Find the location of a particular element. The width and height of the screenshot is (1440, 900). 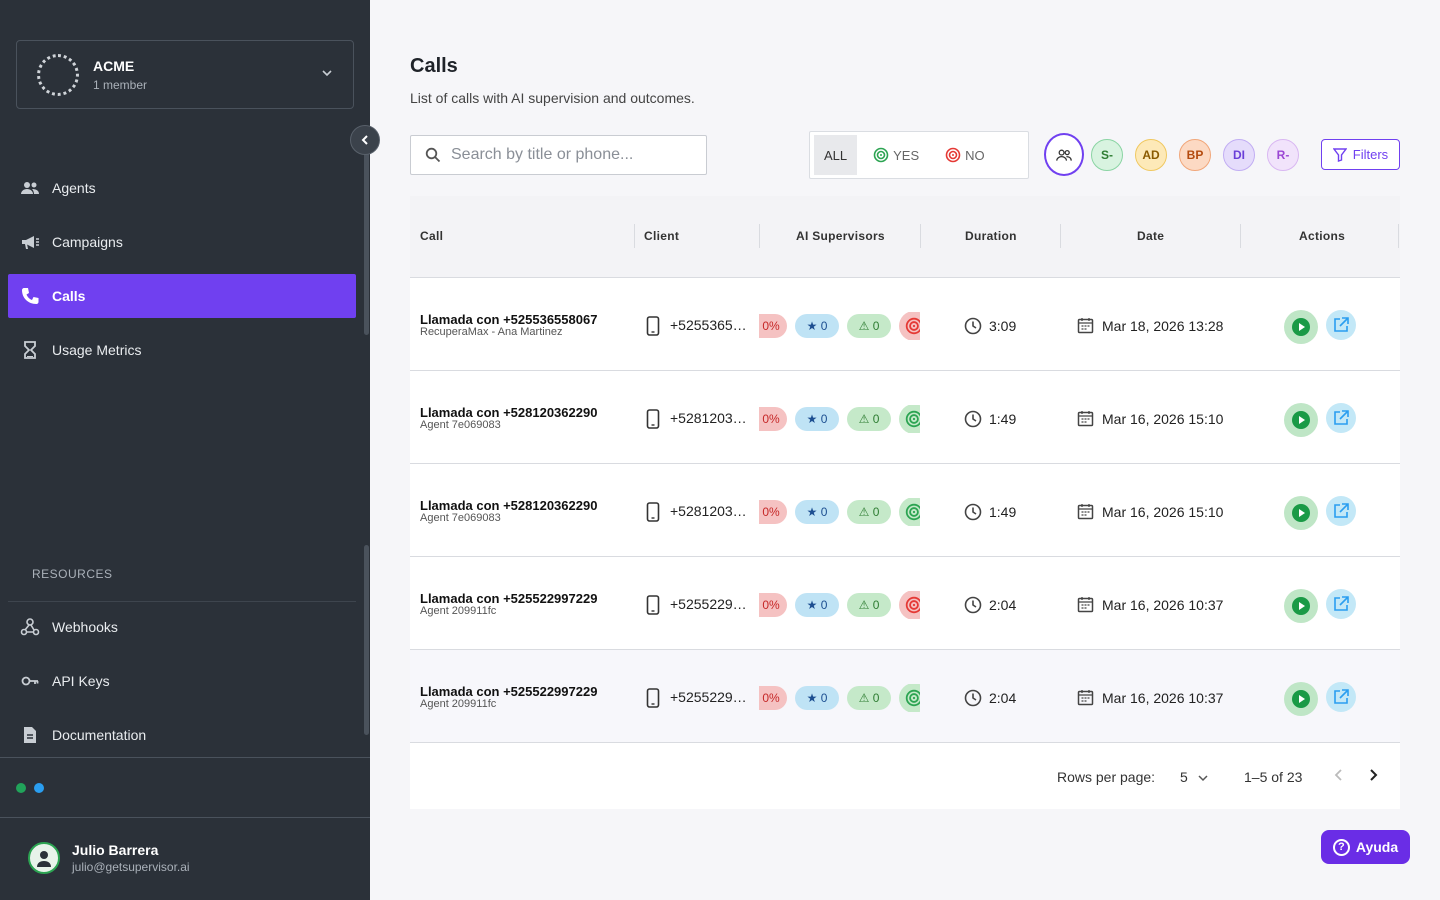

call-agent: Agent 7e069083 is located at coordinates (460, 518).